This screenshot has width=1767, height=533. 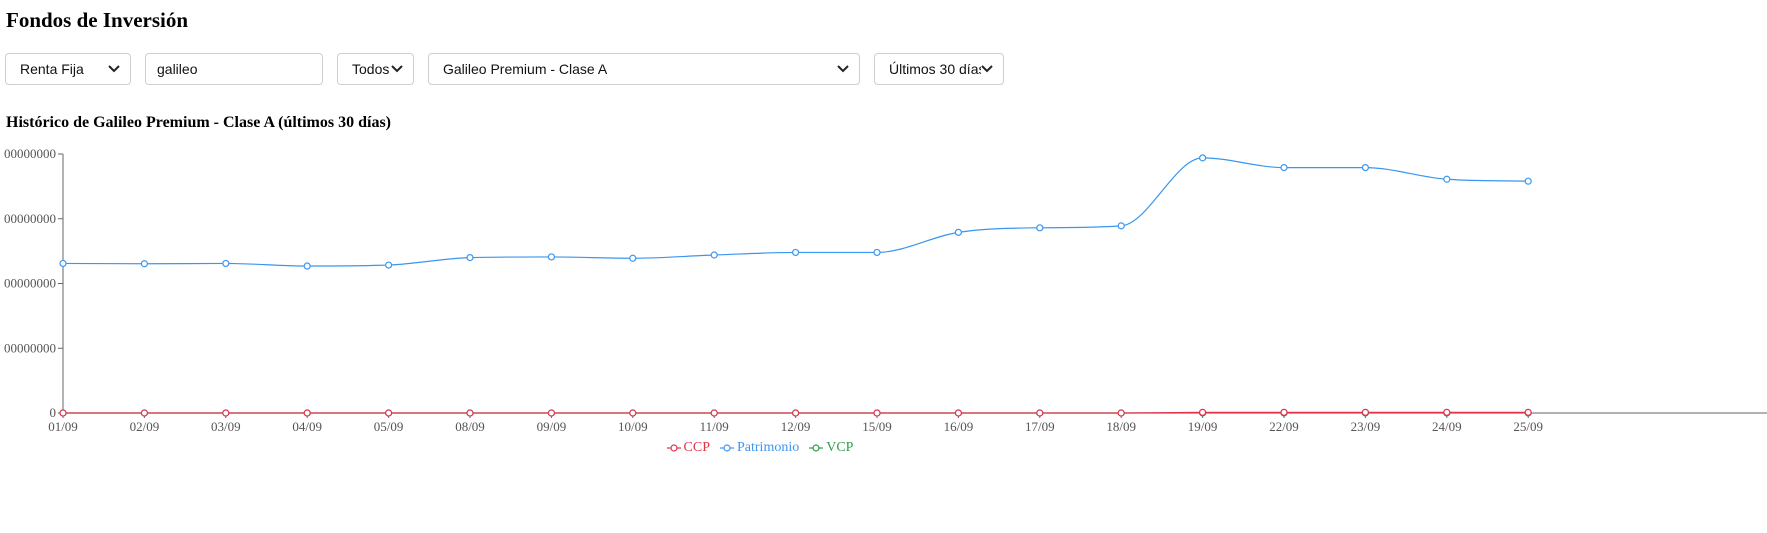 What do you see at coordinates (63, 426) in the screenshot?
I see `x-tick-label: 01/09` at bounding box center [63, 426].